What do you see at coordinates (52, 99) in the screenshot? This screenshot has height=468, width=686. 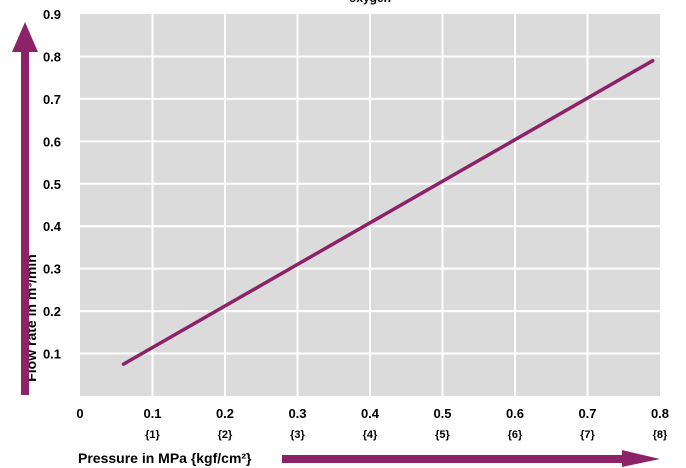 I see `y-tick-label: 0.7` at bounding box center [52, 99].